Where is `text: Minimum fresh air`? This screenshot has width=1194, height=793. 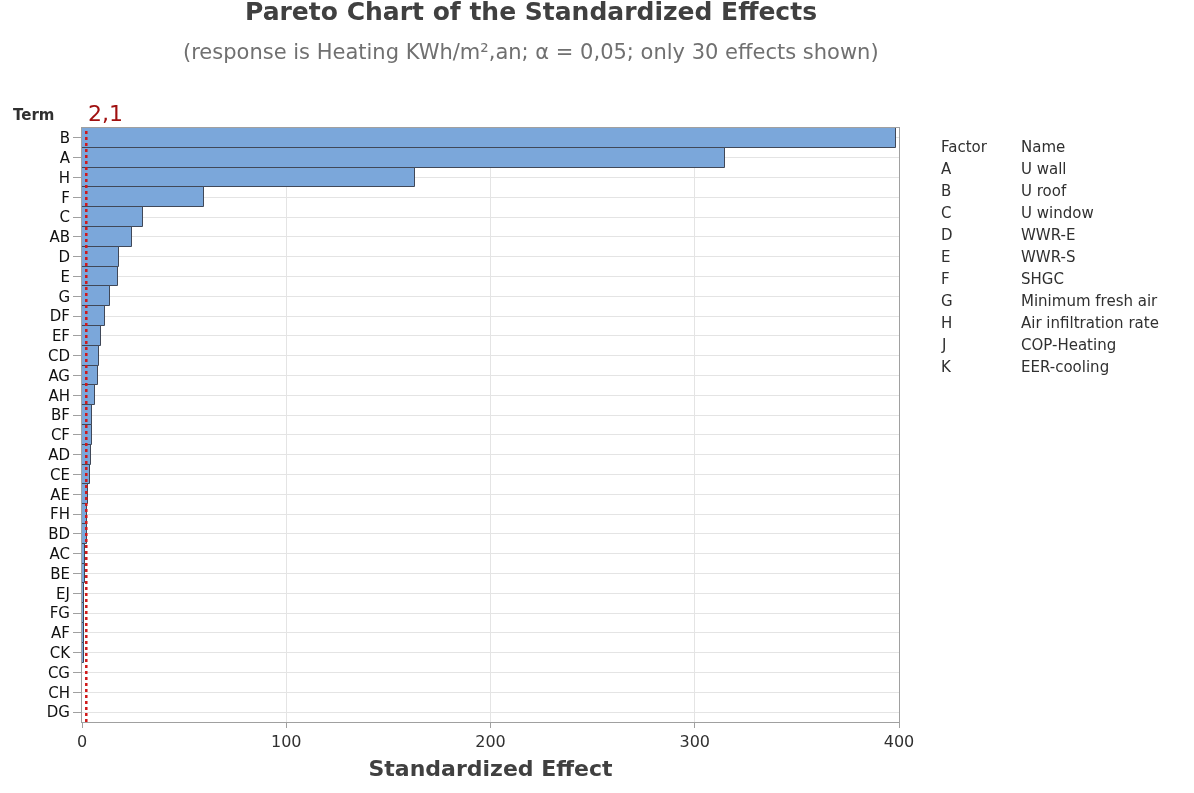 text: Minimum fresh air is located at coordinates (1090, 301).